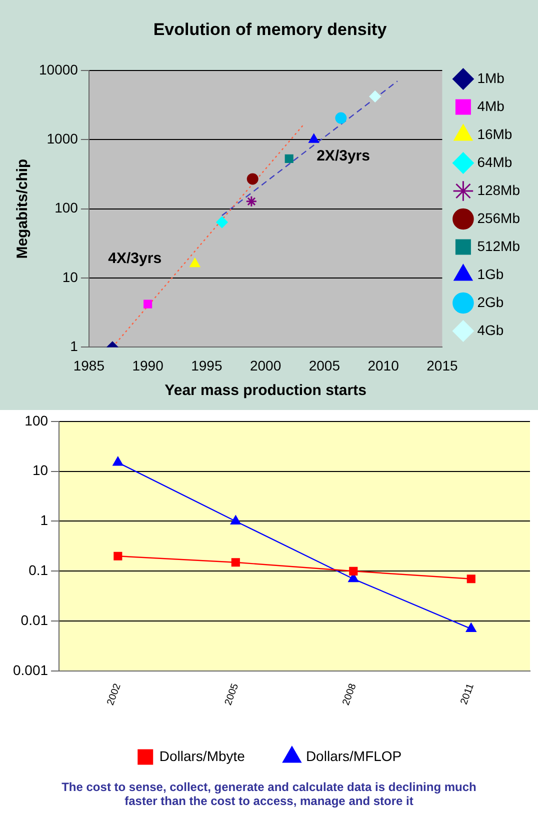 This screenshot has height=818, width=538. Describe the element at coordinates (498, 246) in the screenshot. I see `legend-label: 512Mb` at that location.